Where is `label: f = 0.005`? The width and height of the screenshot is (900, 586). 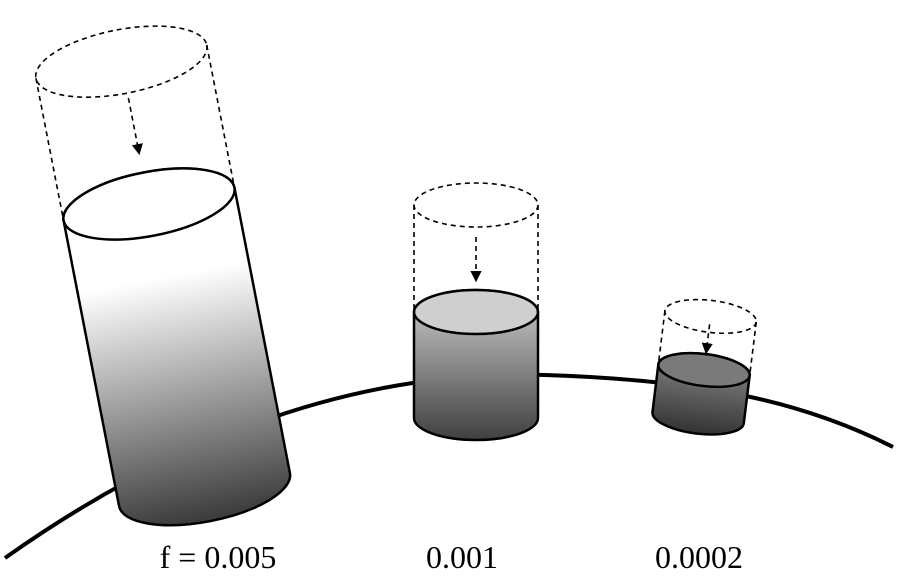
label: f = 0.005 is located at coordinates (218, 557).